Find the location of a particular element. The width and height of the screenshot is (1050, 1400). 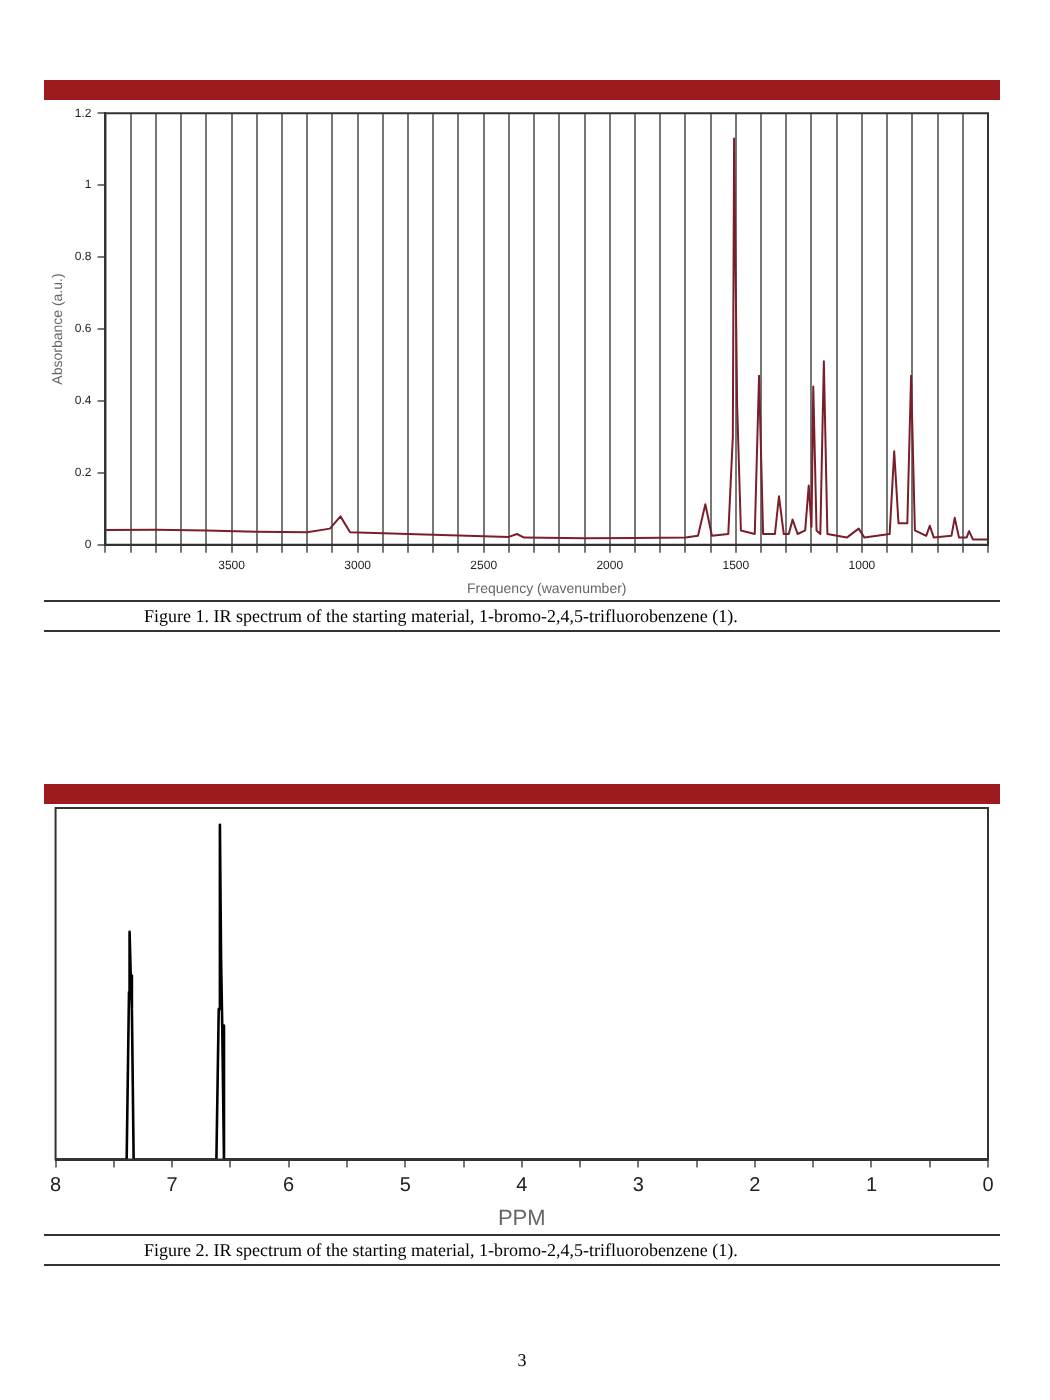

x-tick-label: 4 is located at coordinates (522, 1186).